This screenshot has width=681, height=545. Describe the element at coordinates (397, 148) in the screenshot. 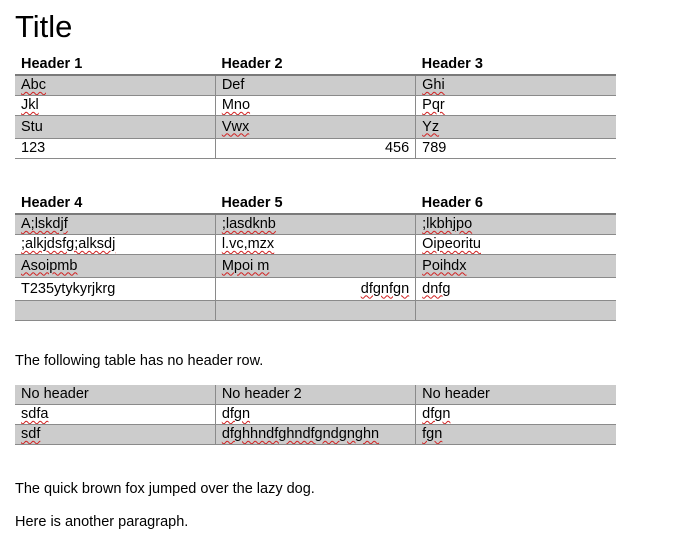

I see `cell-text: 456` at that location.